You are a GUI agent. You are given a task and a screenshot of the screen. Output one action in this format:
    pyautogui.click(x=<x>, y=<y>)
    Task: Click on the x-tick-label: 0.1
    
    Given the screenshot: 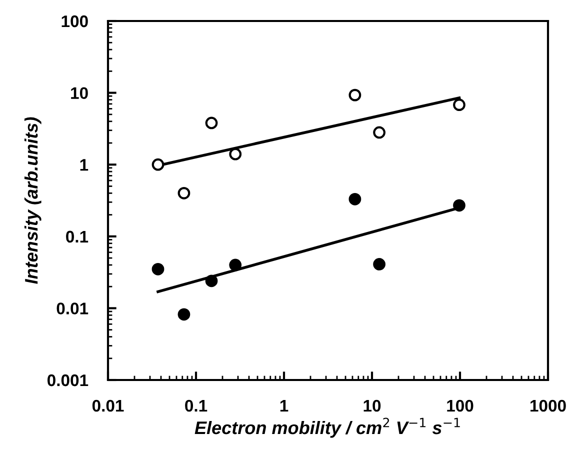 What is the action you would take?
    pyautogui.click(x=196, y=406)
    